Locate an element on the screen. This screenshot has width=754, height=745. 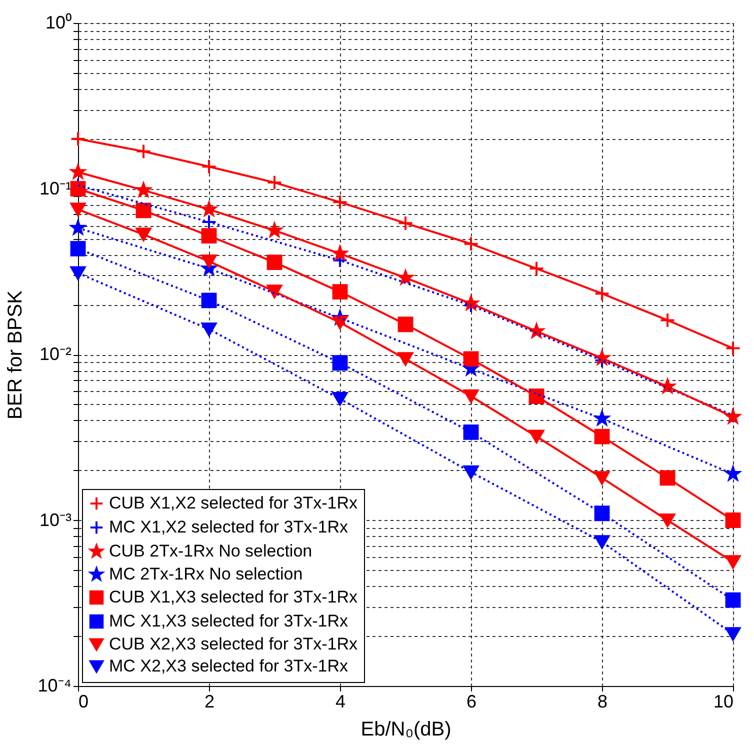
legend-label: MC X2,X3 selected for 3Tx-1Rx is located at coordinates (229, 666).